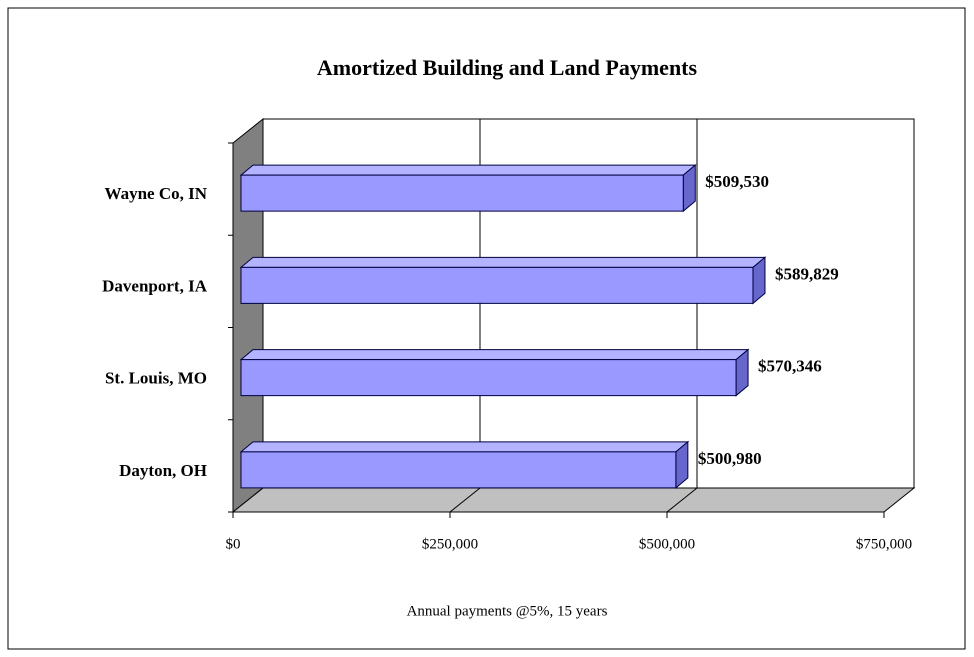 This screenshot has height=657, width=974. Describe the element at coordinates (233, 544) in the screenshot. I see `x-tick-label: $0` at that location.